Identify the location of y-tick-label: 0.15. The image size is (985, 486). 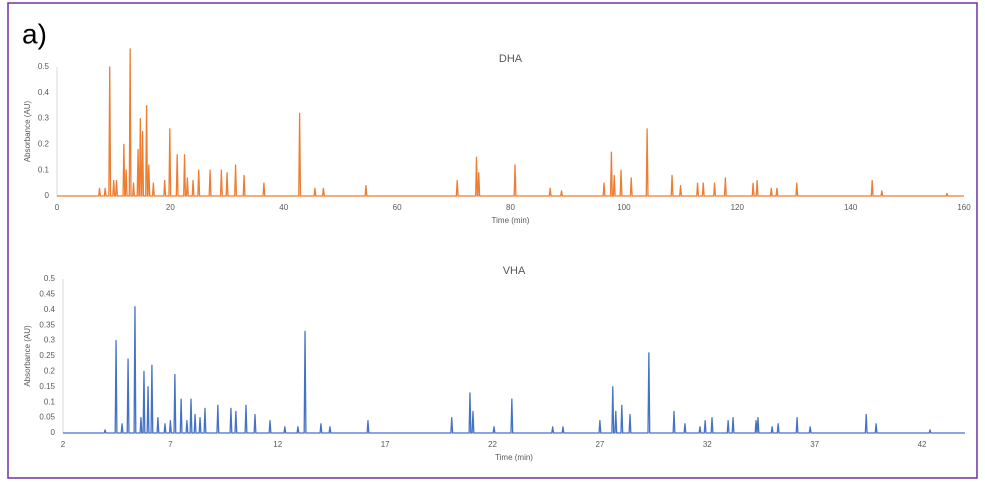
(47, 386).